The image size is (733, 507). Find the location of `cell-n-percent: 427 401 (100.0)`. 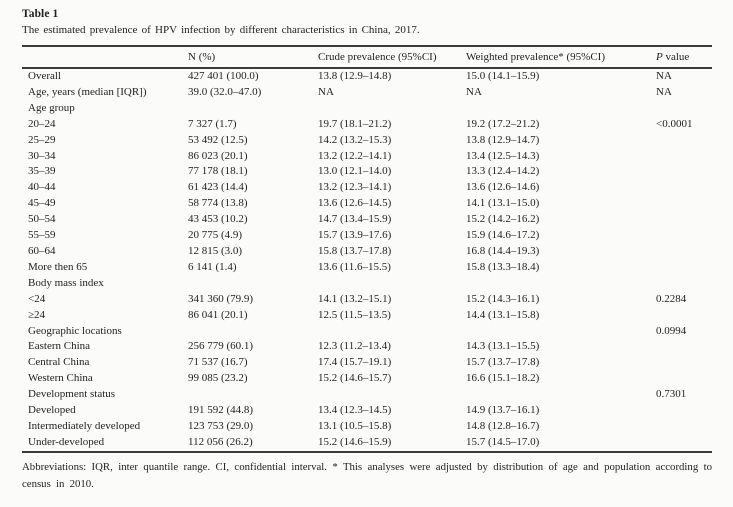

cell-n-percent: 427 401 (100.0) is located at coordinates (223, 76).